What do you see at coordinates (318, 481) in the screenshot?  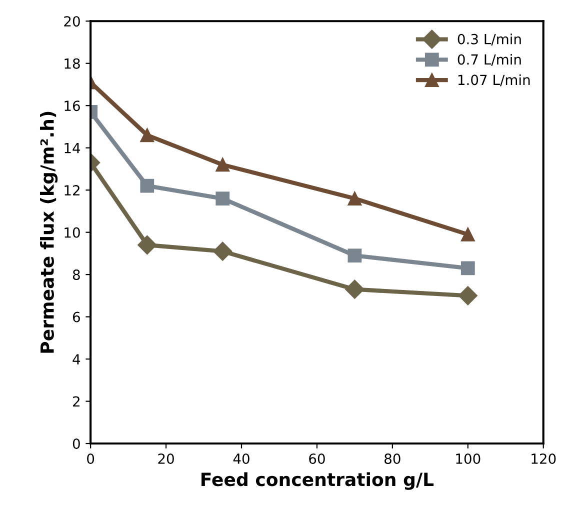 I see `x-axis-title: Feed concentration g/L` at bounding box center [318, 481].